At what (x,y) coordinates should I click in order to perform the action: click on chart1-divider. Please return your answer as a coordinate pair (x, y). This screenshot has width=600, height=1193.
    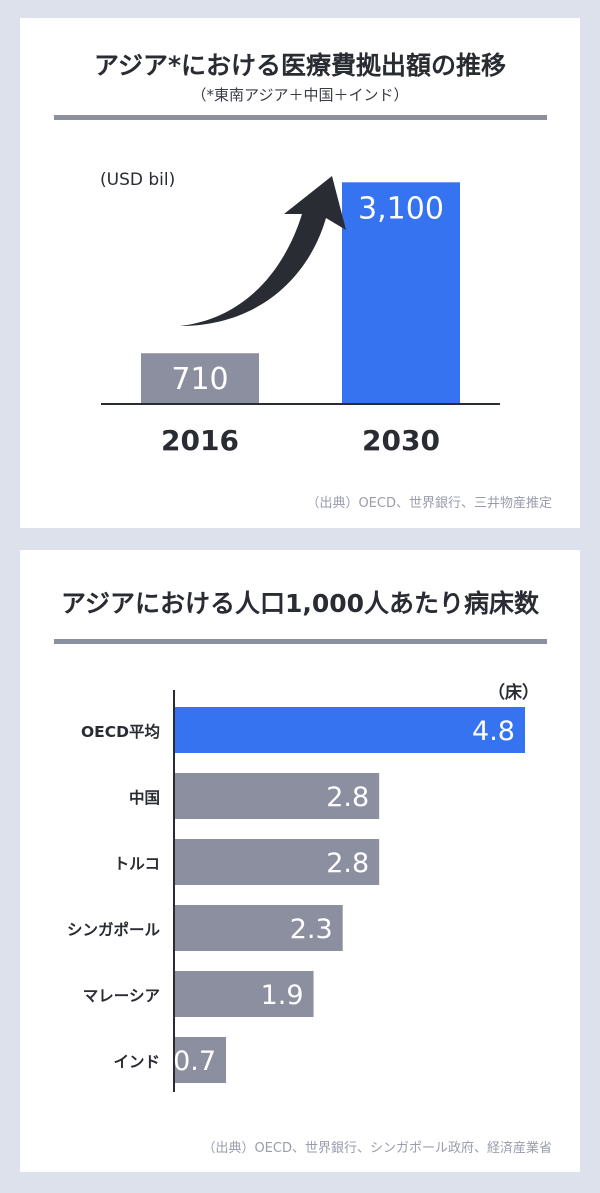
    Looking at the image, I should click on (300, 117).